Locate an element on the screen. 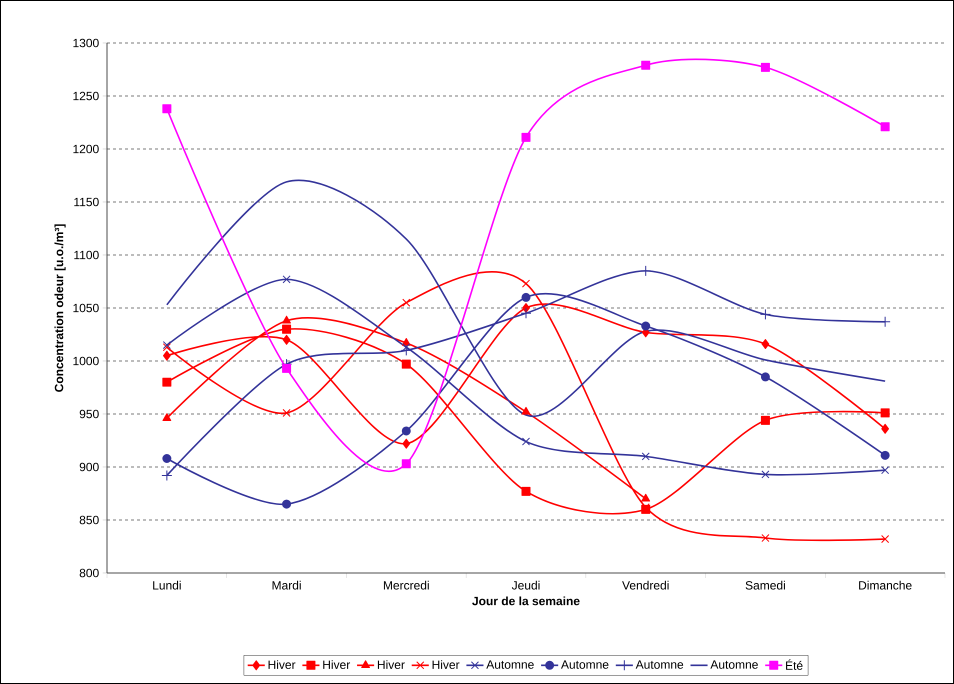 This screenshot has height=684, width=954. y-tick-label: 1050 is located at coordinates (86, 308).